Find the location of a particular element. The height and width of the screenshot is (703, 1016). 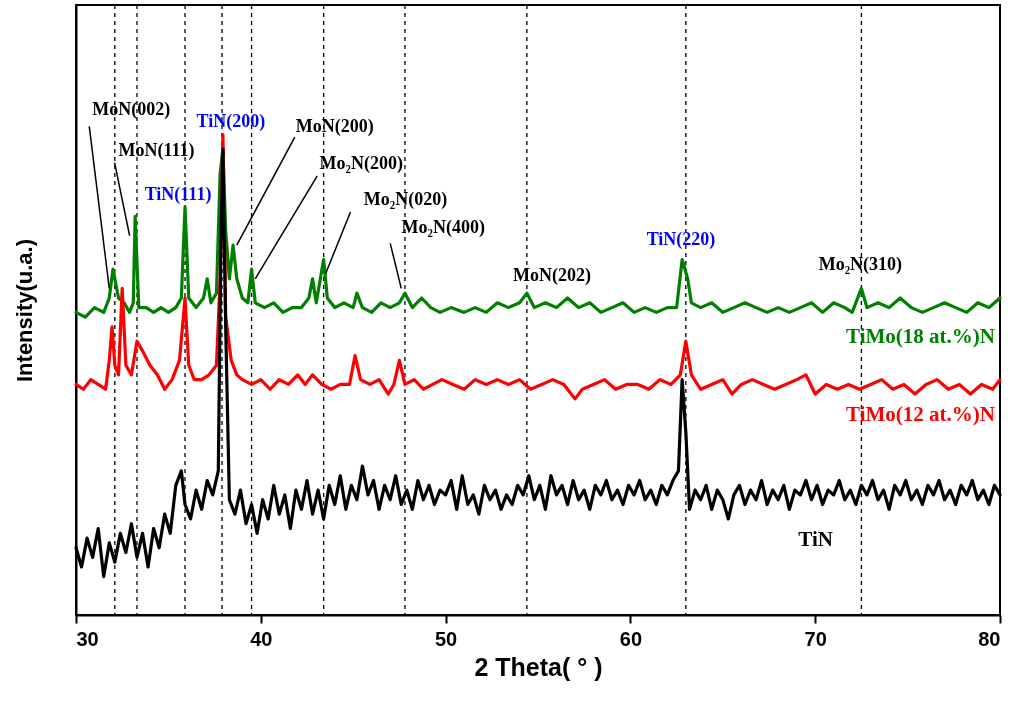

annotation: Mo₂N(310) is located at coordinates (860, 265).